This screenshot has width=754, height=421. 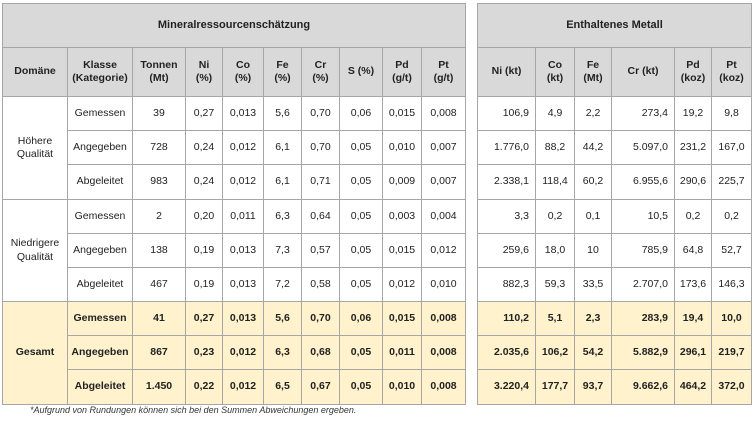 What do you see at coordinates (731, 182) in the screenshot?
I see `value-cell: 225,7` at bounding box center [731, 182].